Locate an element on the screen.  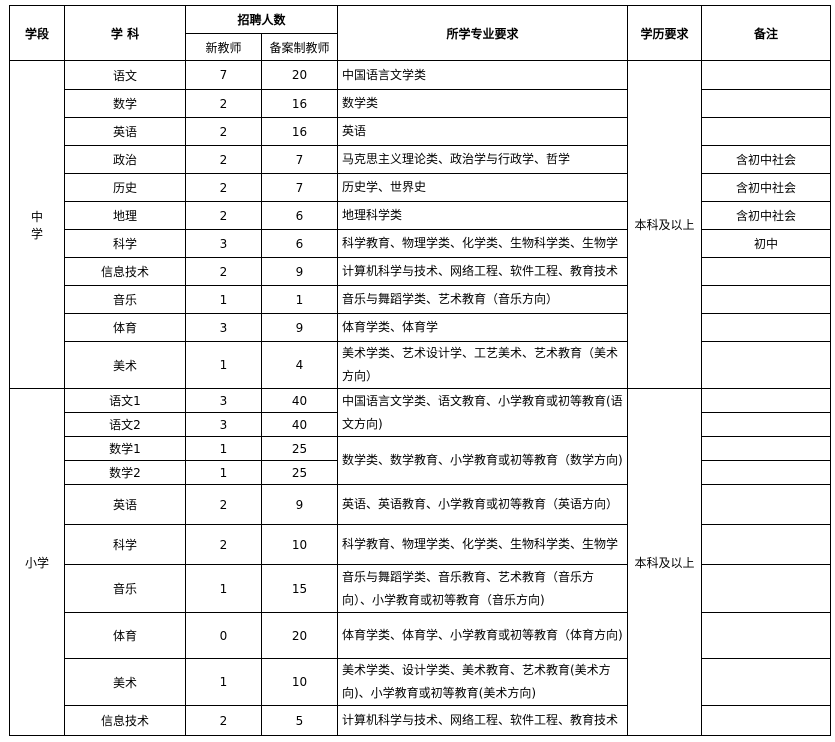
header-note: 备注 is located at coordinates (766, 33).